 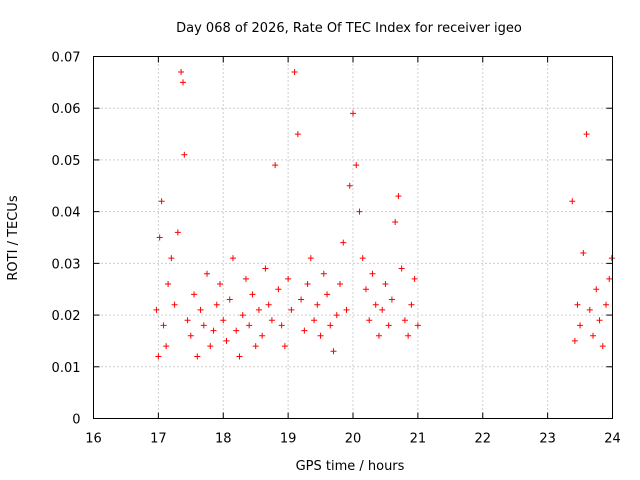 What do you see at coordinates (353, 439) in the screenshot?
I see `x-tick-labels: 16 17 18 19 20 21 22 23 24` at bounding box center [353, 439].